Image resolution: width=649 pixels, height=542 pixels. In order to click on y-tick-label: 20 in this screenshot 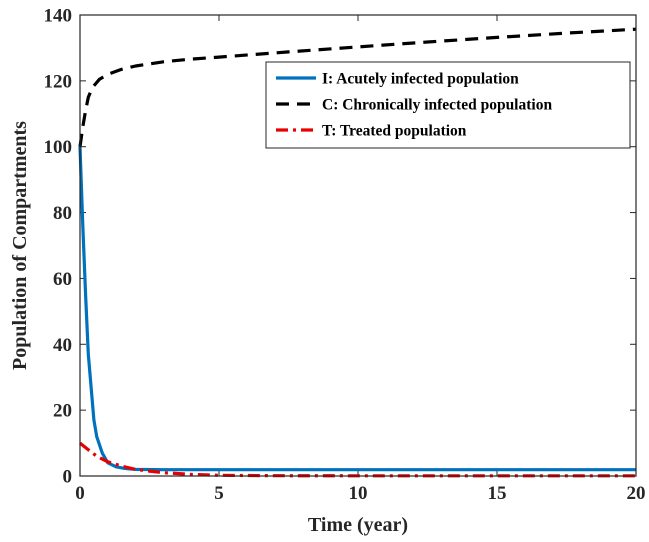, I will do `click(62, 411)`.